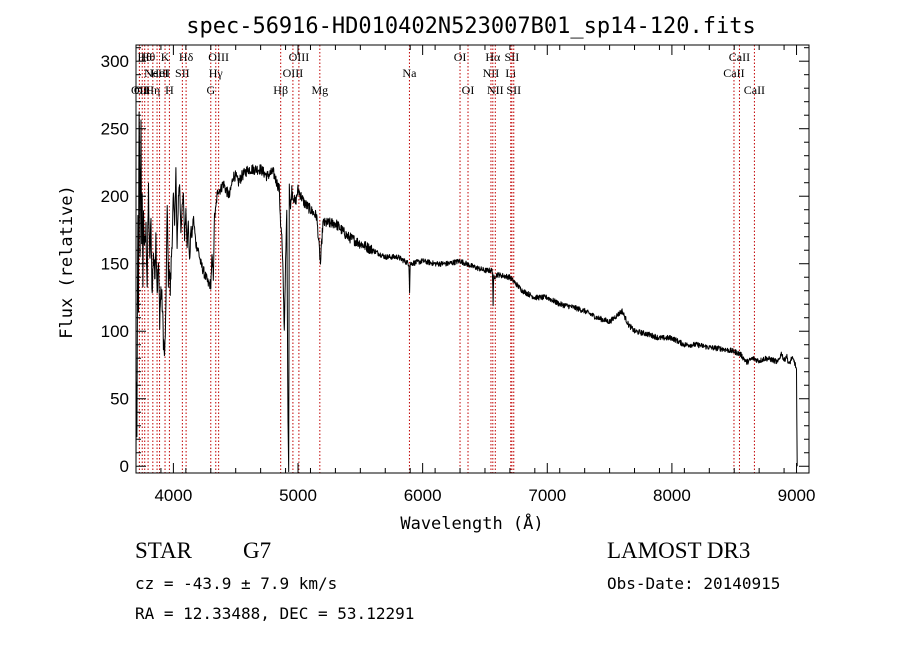  What do you see at coordinates (115, 129) in the screenshot?
I see `y-tick-label-5: 250` at bounding box center [115, 129].